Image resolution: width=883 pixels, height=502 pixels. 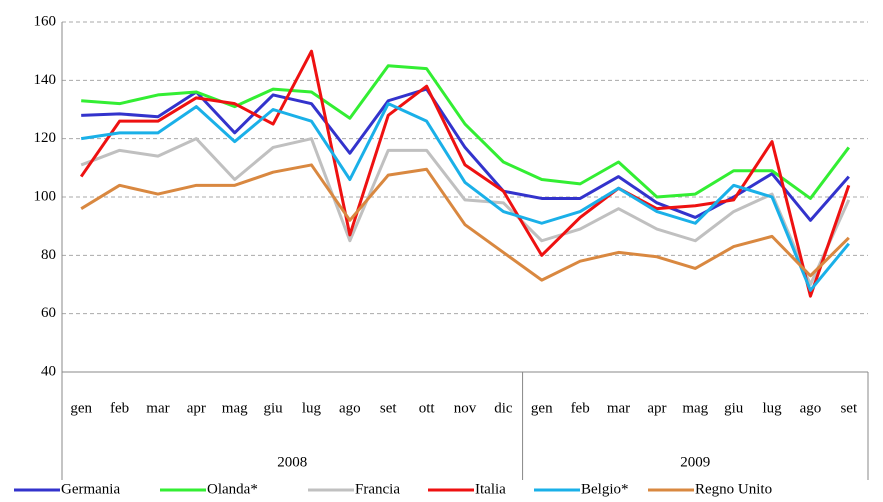 I want to click on legend-label: Olanda*, so click(x=232, y=489).